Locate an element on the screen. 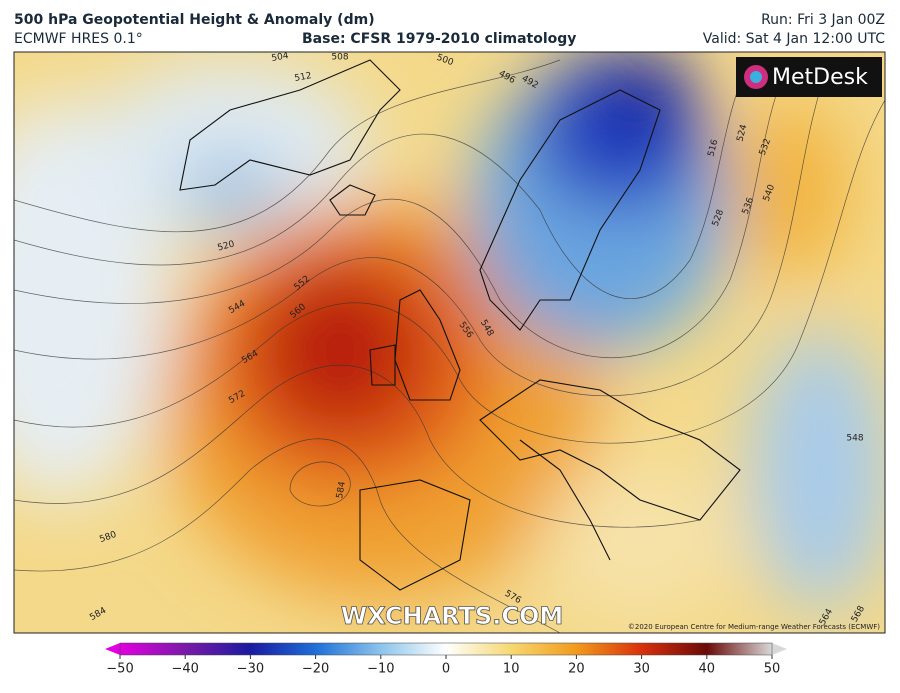  base: Base: CFSR 1979-2010 climatology is located at coordinates (439, 39).